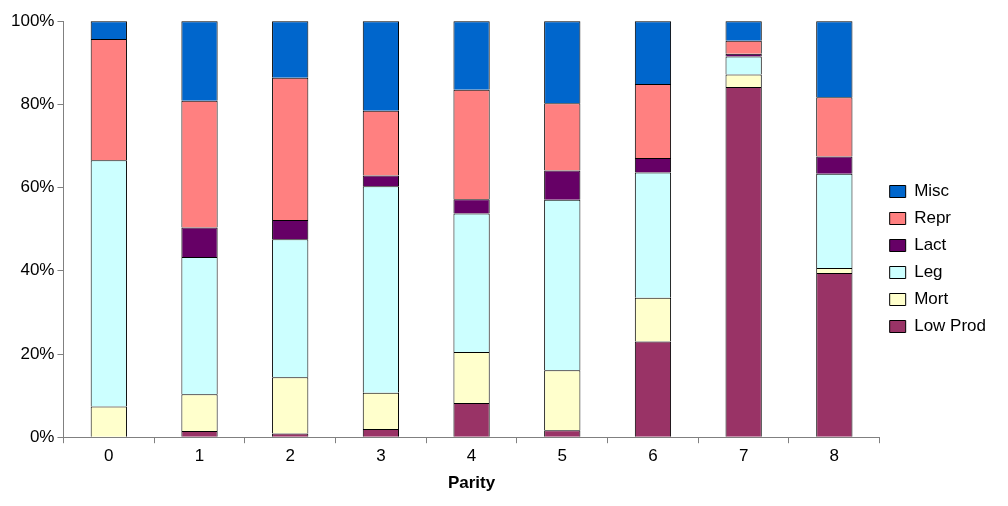 Image resolution: width=1008 pixels, height=506 pixels. Describe the element at coordinates (37, 353) in the screenshot. I see `y-tick-label: 20%` at that location.